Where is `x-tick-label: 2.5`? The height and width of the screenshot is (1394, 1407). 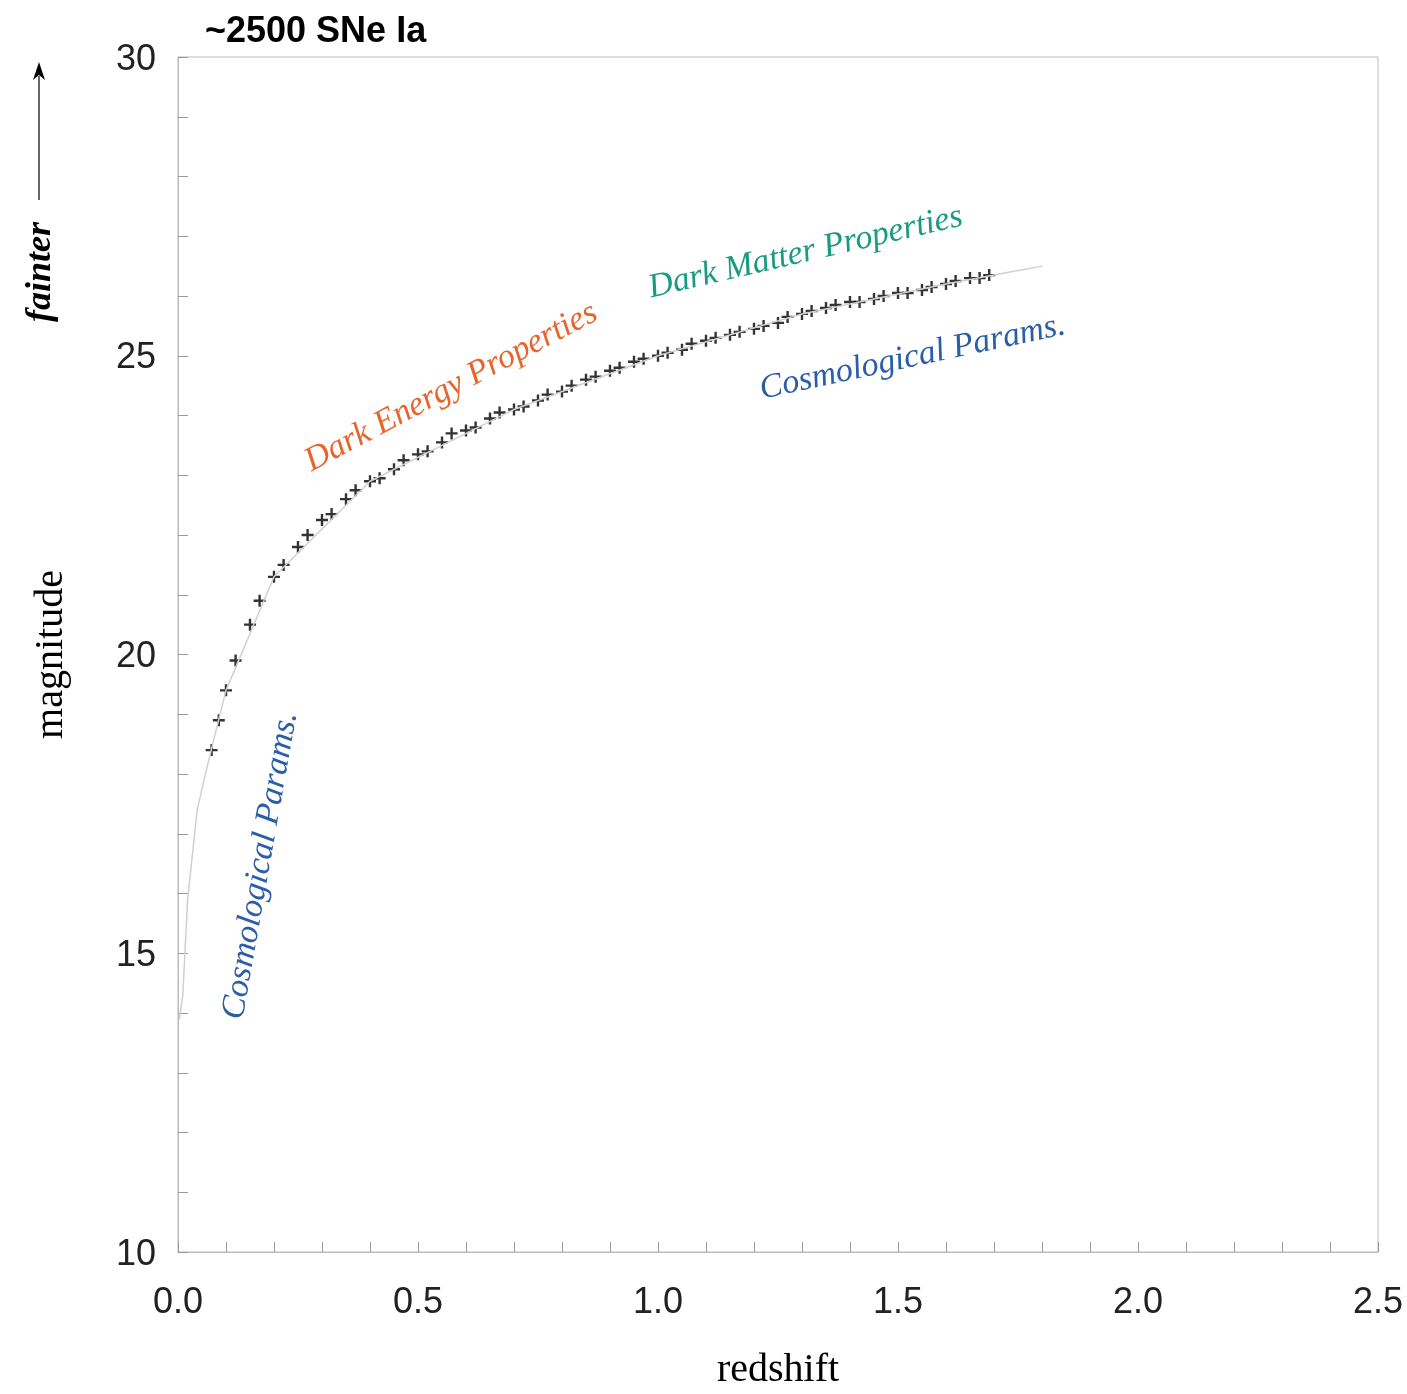
x-tick-label: 2.5 is located at coordinates (1378, 1300).